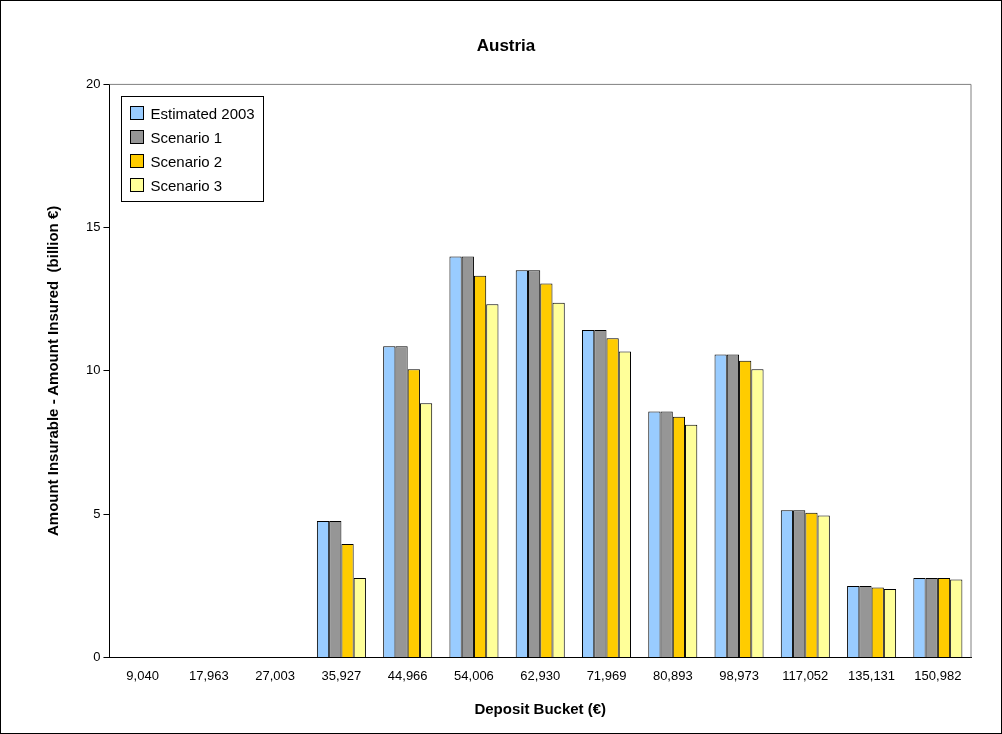 The height and width of the screenshot is (734, 1002). I want to click on y-tick-label: 0, so click(97, 656).